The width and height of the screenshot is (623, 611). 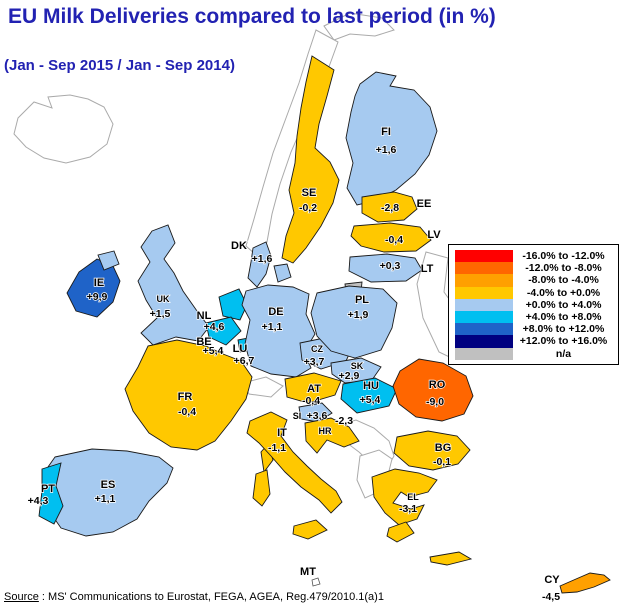 What do you see at coordinates (261, 488) in the screenshot?
I see `country-it-sardinia` at bounding box center [261, 488].